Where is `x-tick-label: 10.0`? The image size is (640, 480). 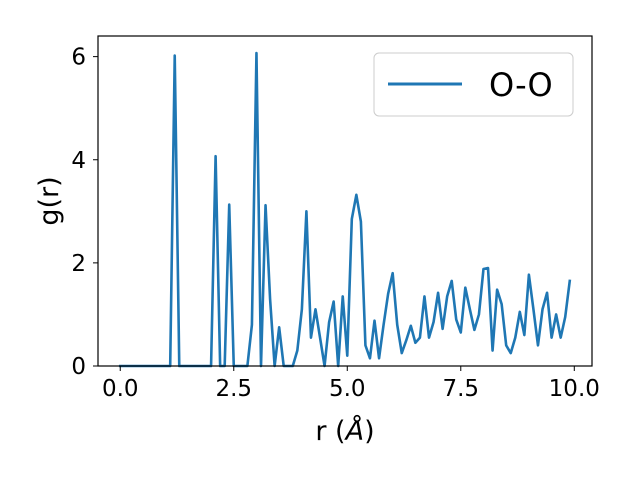
x-tick-label: 10.0 is located at coordinates (574, 389).